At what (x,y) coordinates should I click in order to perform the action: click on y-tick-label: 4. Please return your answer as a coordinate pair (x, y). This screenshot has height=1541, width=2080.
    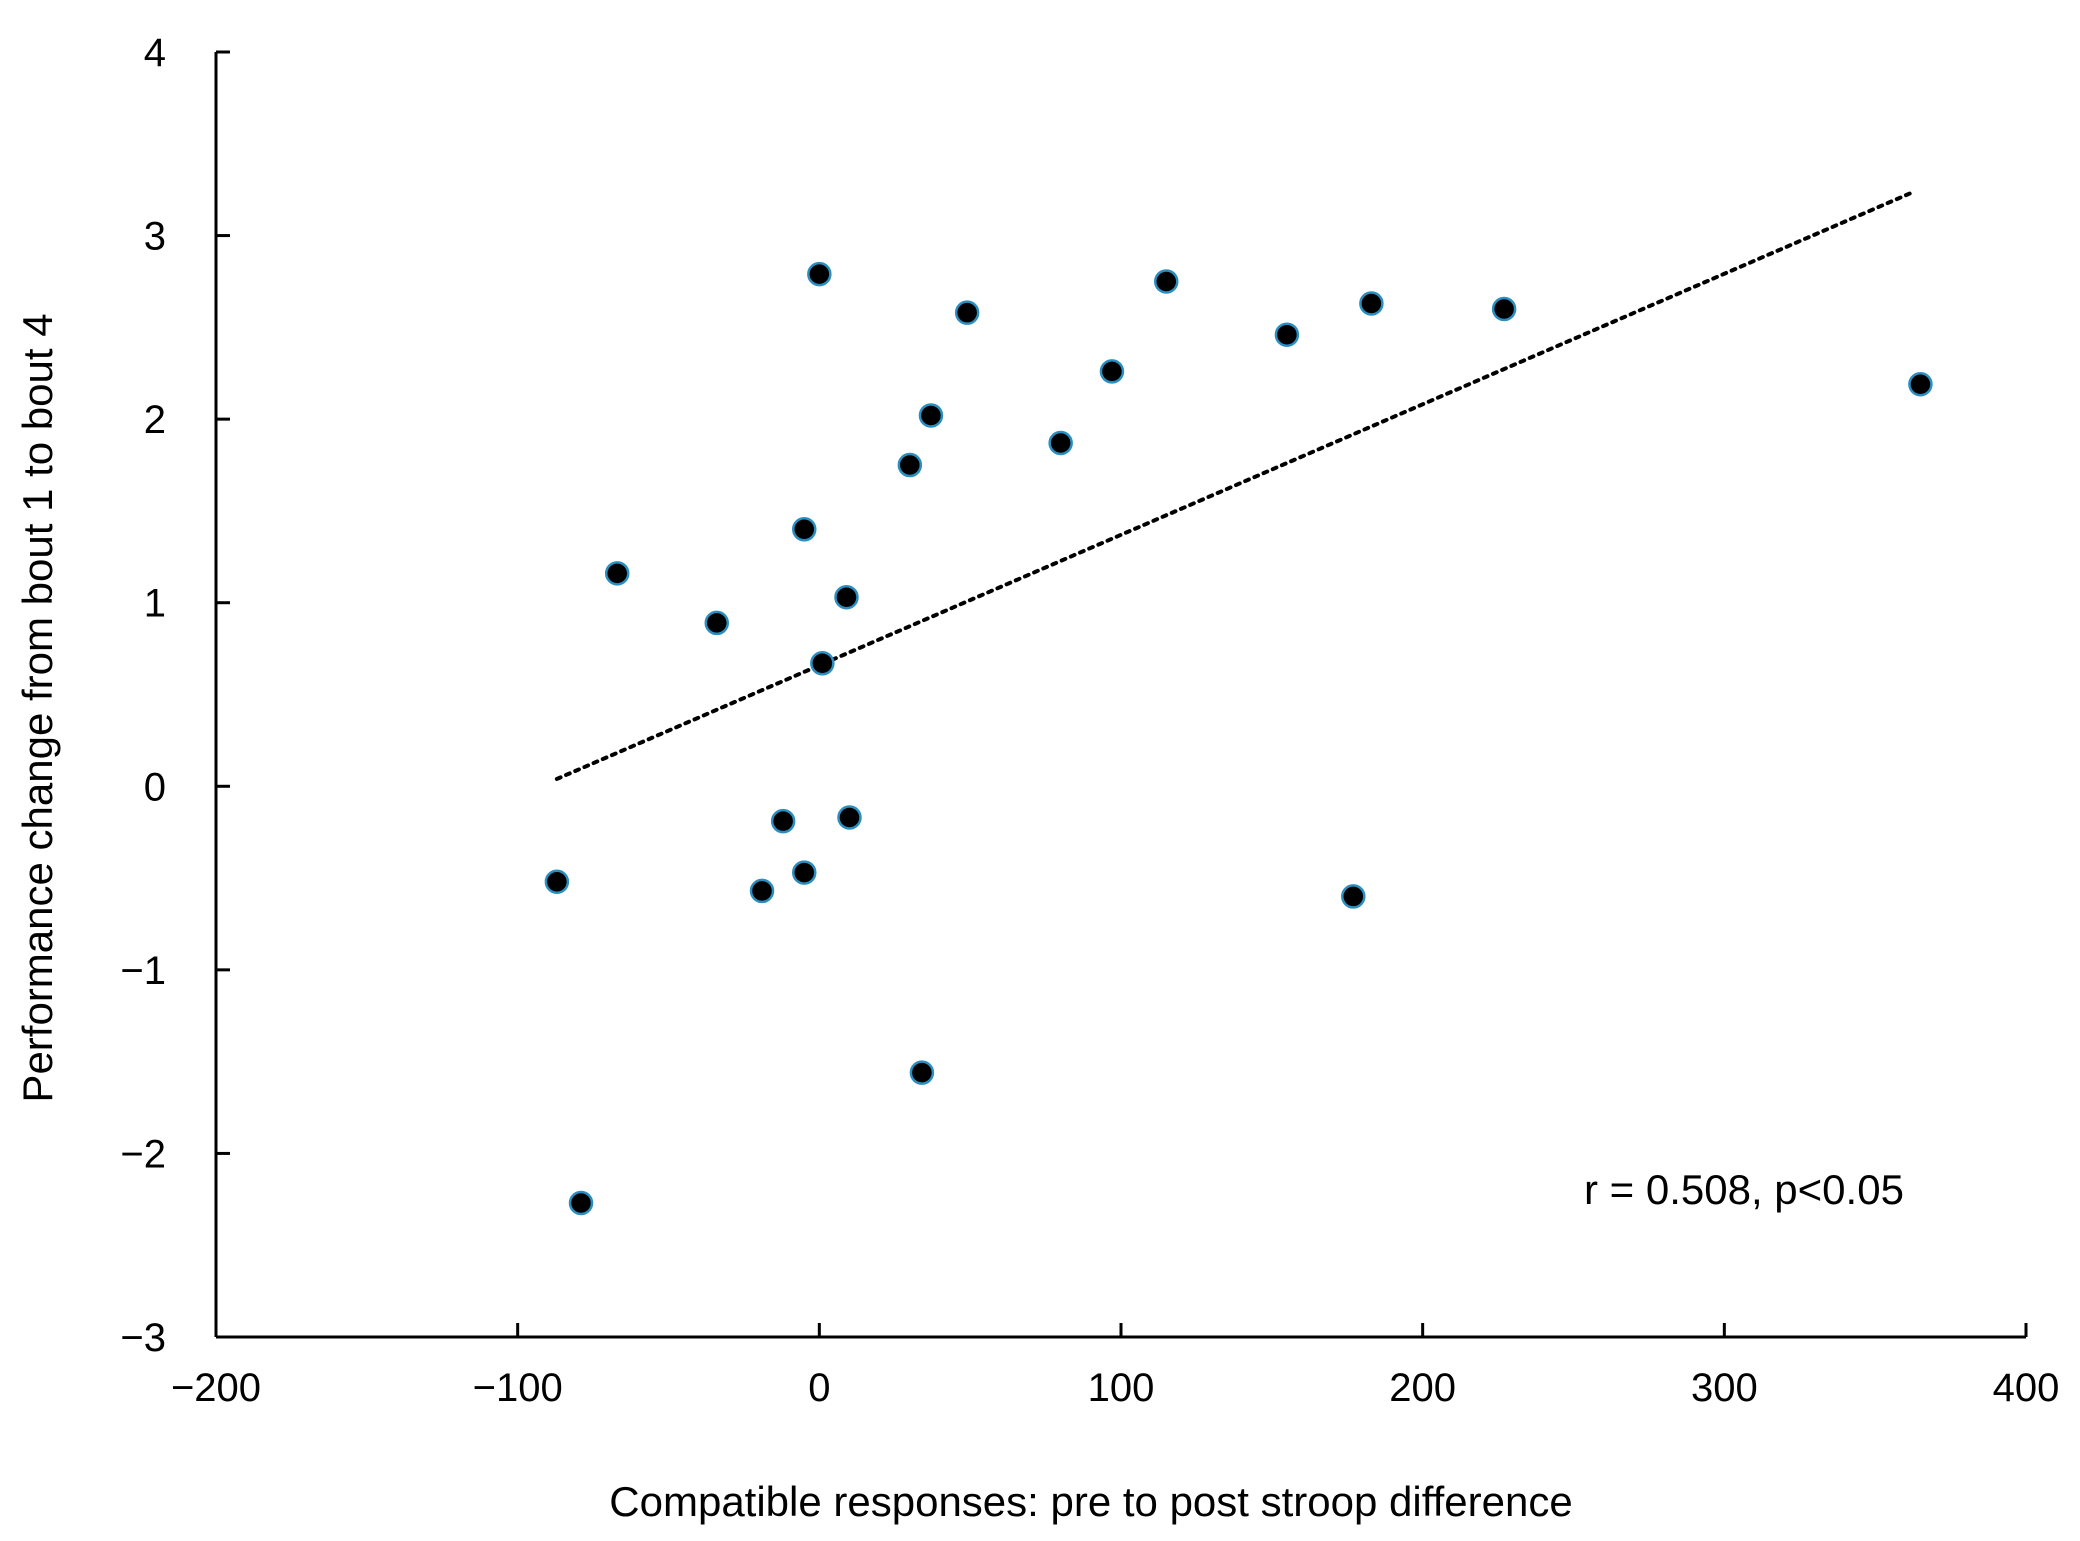
    Looking at the image, I should click on (155, 53).